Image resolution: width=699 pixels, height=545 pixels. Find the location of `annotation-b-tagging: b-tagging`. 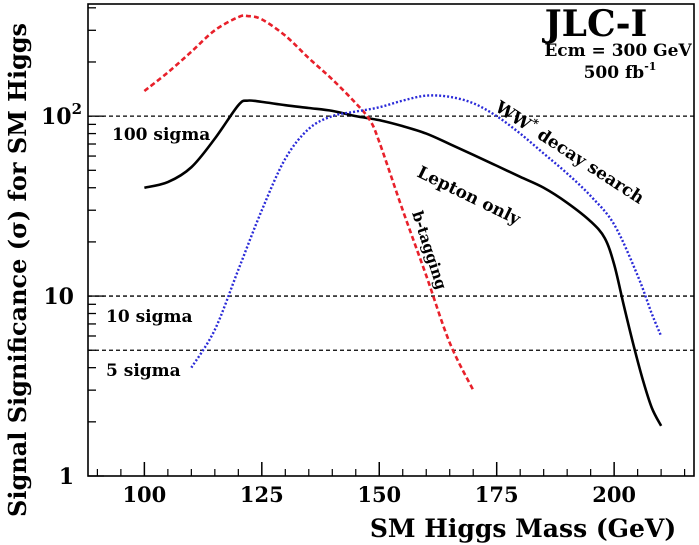

annotation-b-tagging: b-tagging is located at coordinates (429, 250).